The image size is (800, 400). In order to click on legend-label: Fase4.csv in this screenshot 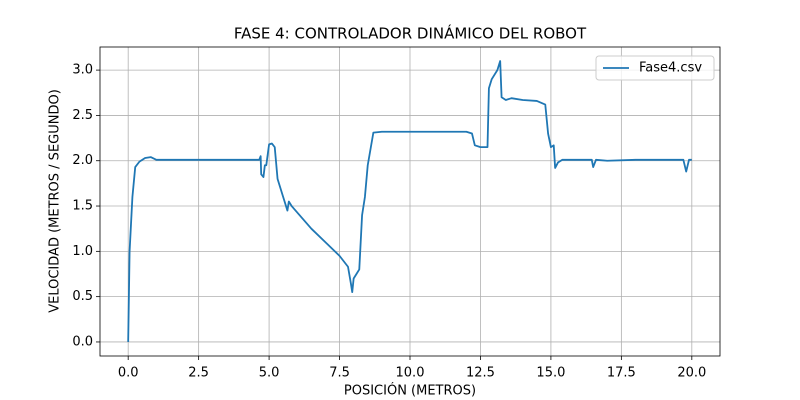, I will do `click(670, 68)`.